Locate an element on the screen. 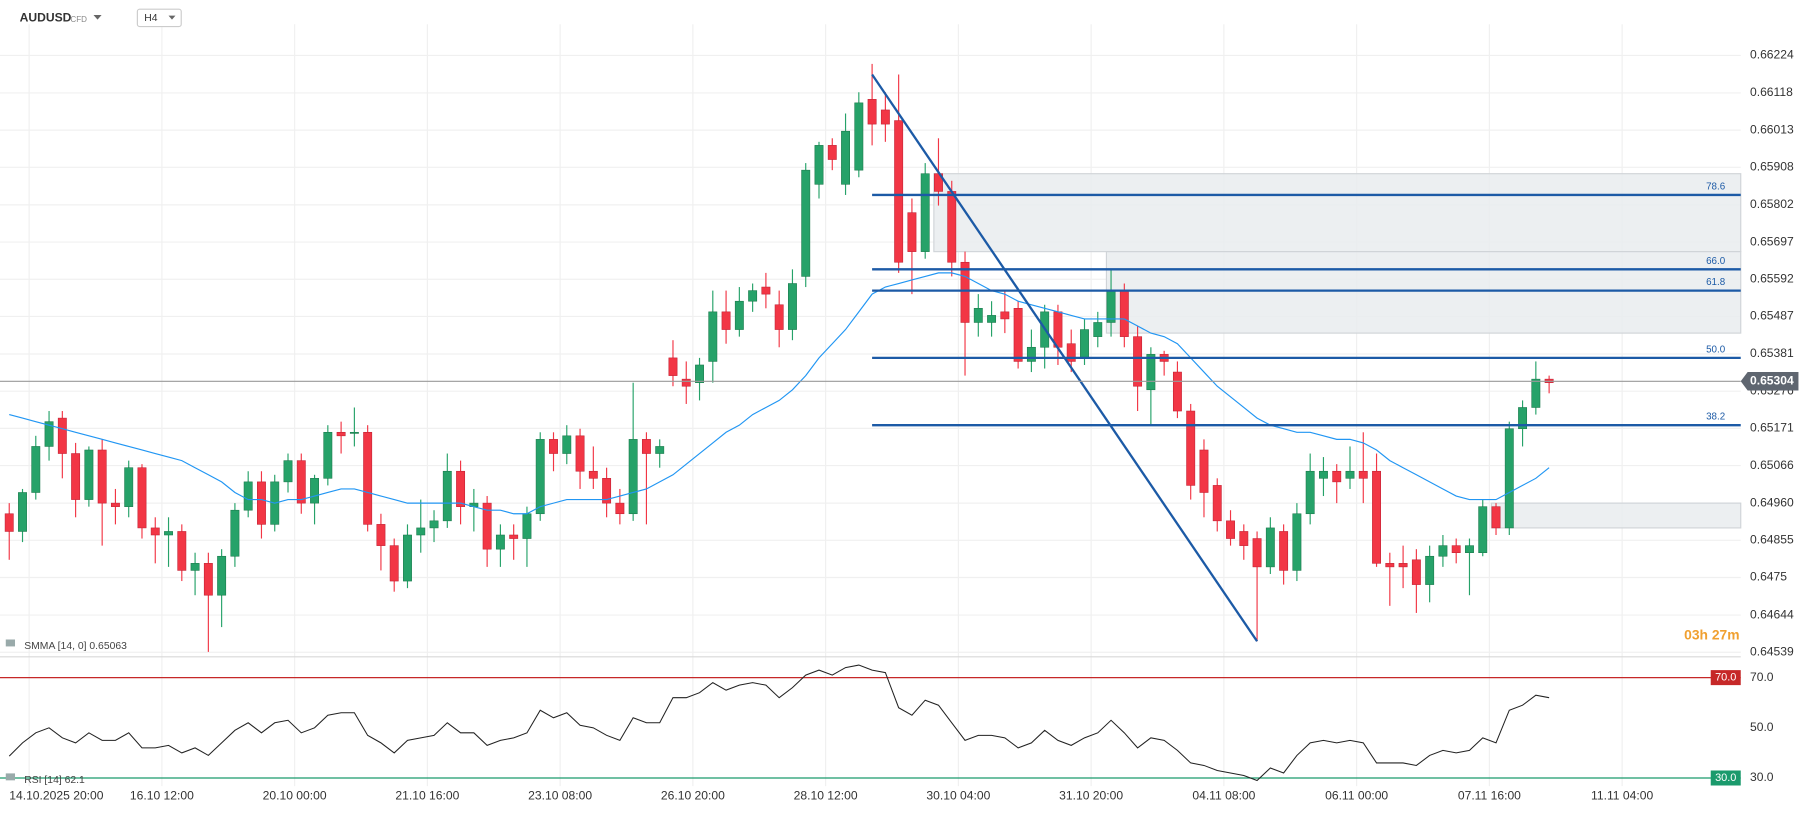  current-price-label: 0.65304 is located at coordinates (1772, 380).